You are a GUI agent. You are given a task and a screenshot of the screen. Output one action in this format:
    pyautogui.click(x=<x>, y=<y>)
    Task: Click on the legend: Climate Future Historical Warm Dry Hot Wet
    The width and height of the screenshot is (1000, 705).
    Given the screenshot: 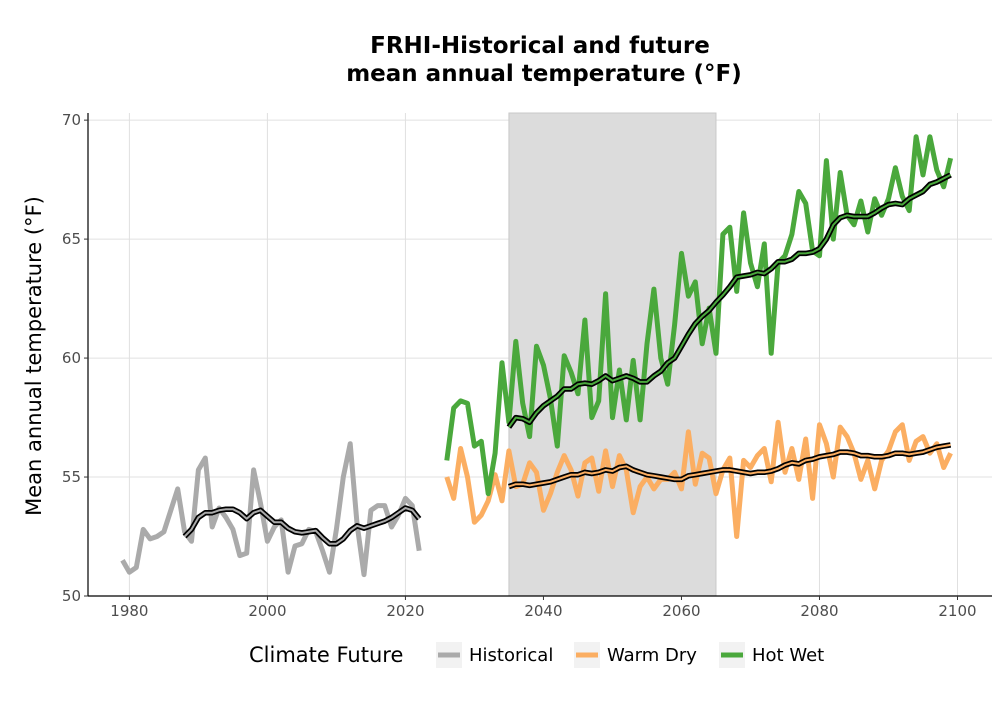 What is the action you would take?
    pyautogui.click(x=536, y=655)
    